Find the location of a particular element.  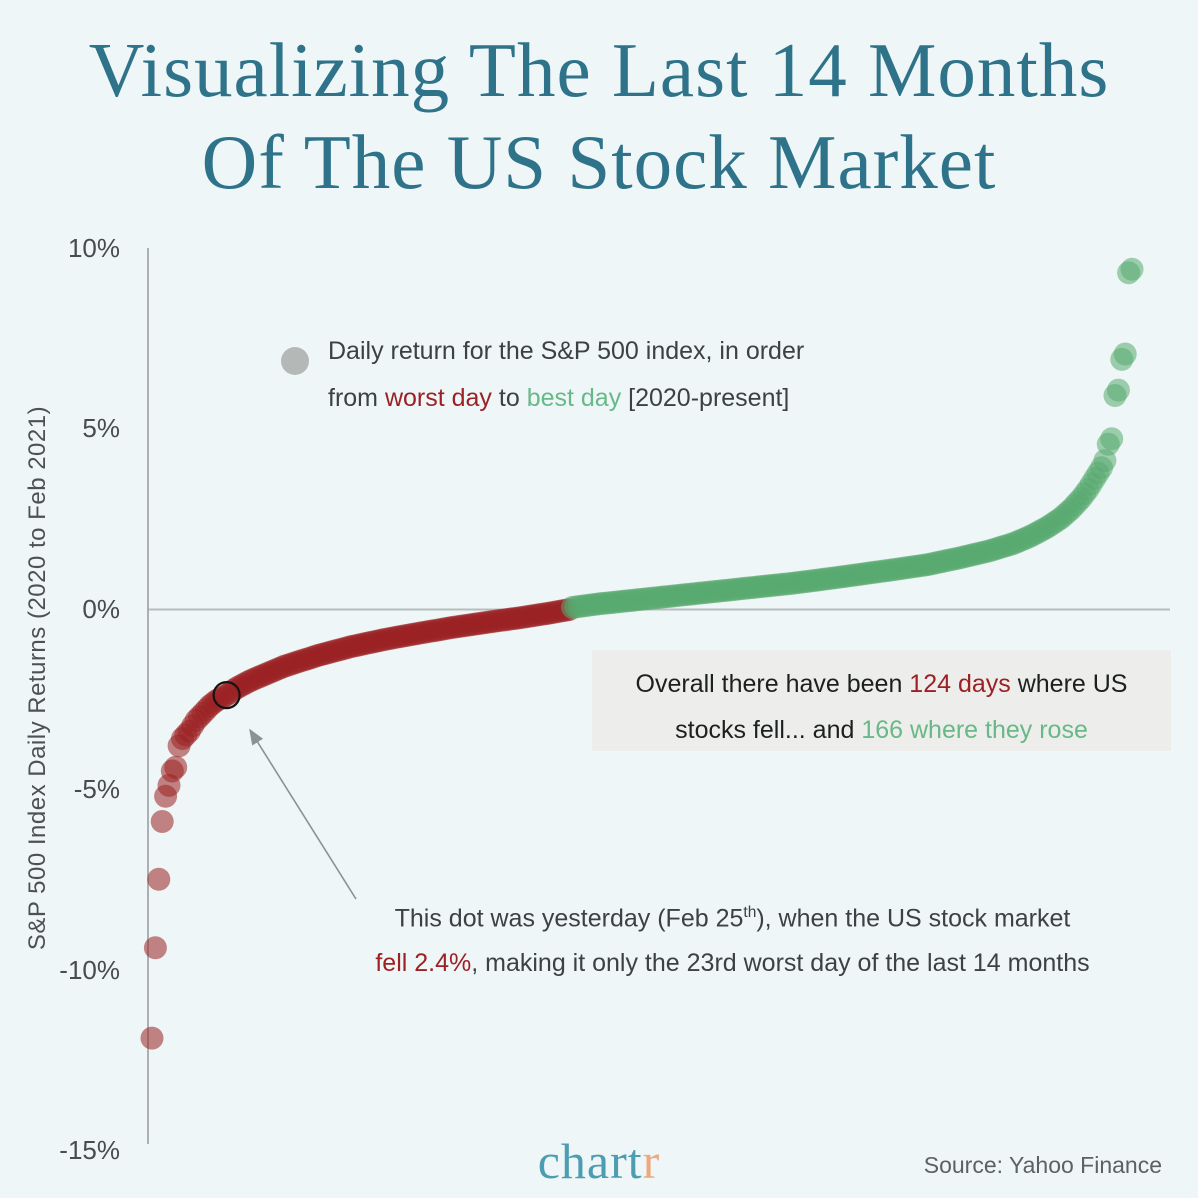

legend-dot-icon is located at coordinates (295, 361).